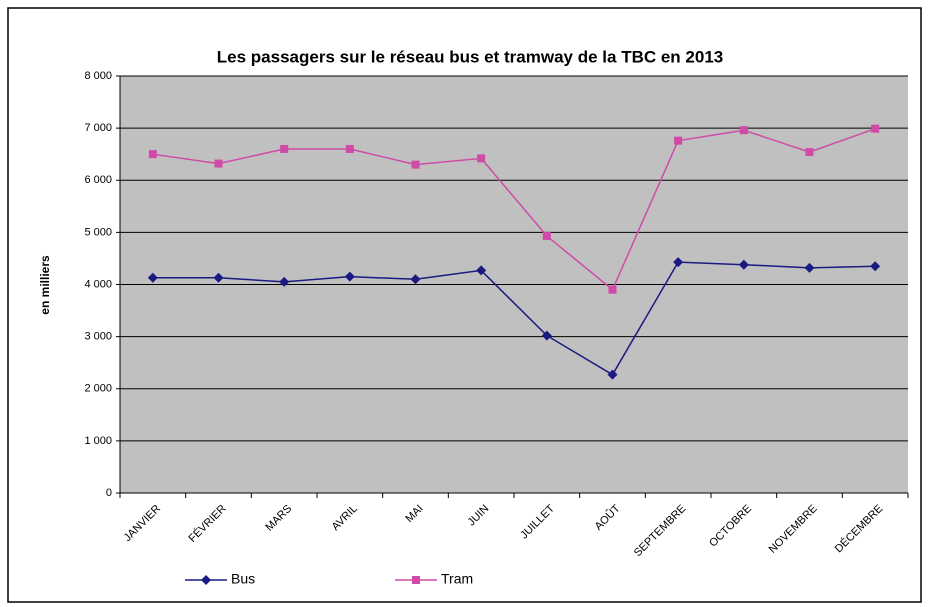 The image size is (929, 607). I want to click on y-tick-label: 1 000, so click(98, 441).